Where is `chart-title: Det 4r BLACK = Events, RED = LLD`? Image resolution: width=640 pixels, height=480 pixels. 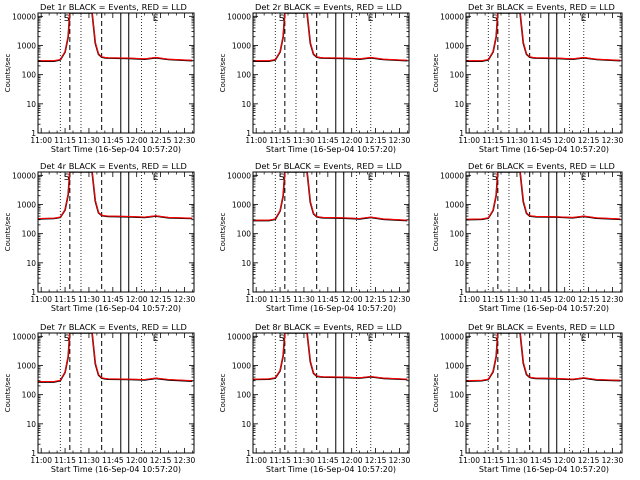 chart-title: Det 4r BLACK = Events, RED = LLD is located at coordinates (113, 166).